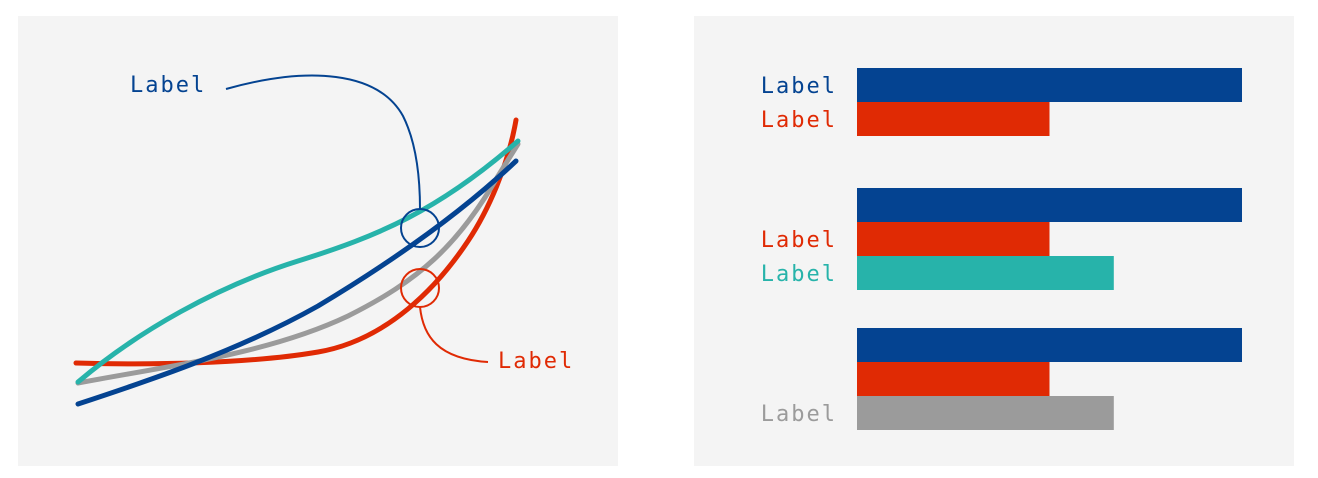 Image resolution: width=1318 pixels, height=478 pixels. I want to click on callout-line-blue, so click(323, 142).